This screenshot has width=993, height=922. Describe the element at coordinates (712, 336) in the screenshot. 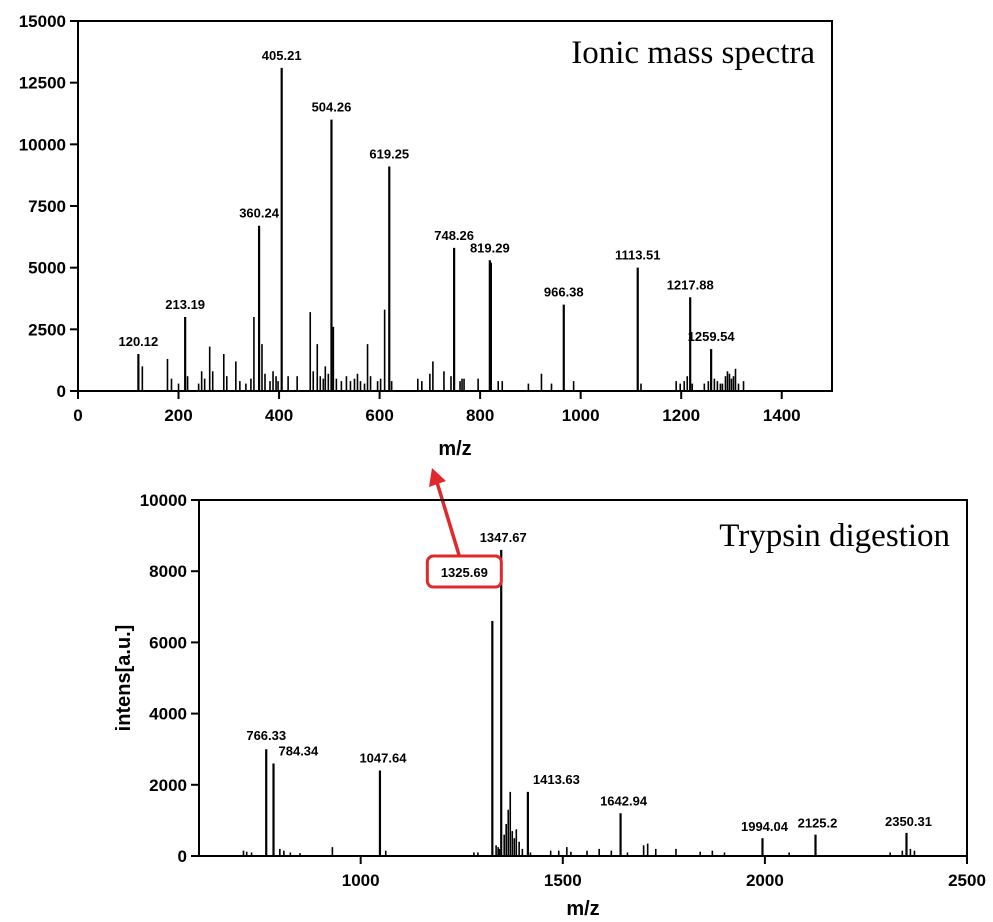

I see `top-peak-label-11: 1259.54` at that location.